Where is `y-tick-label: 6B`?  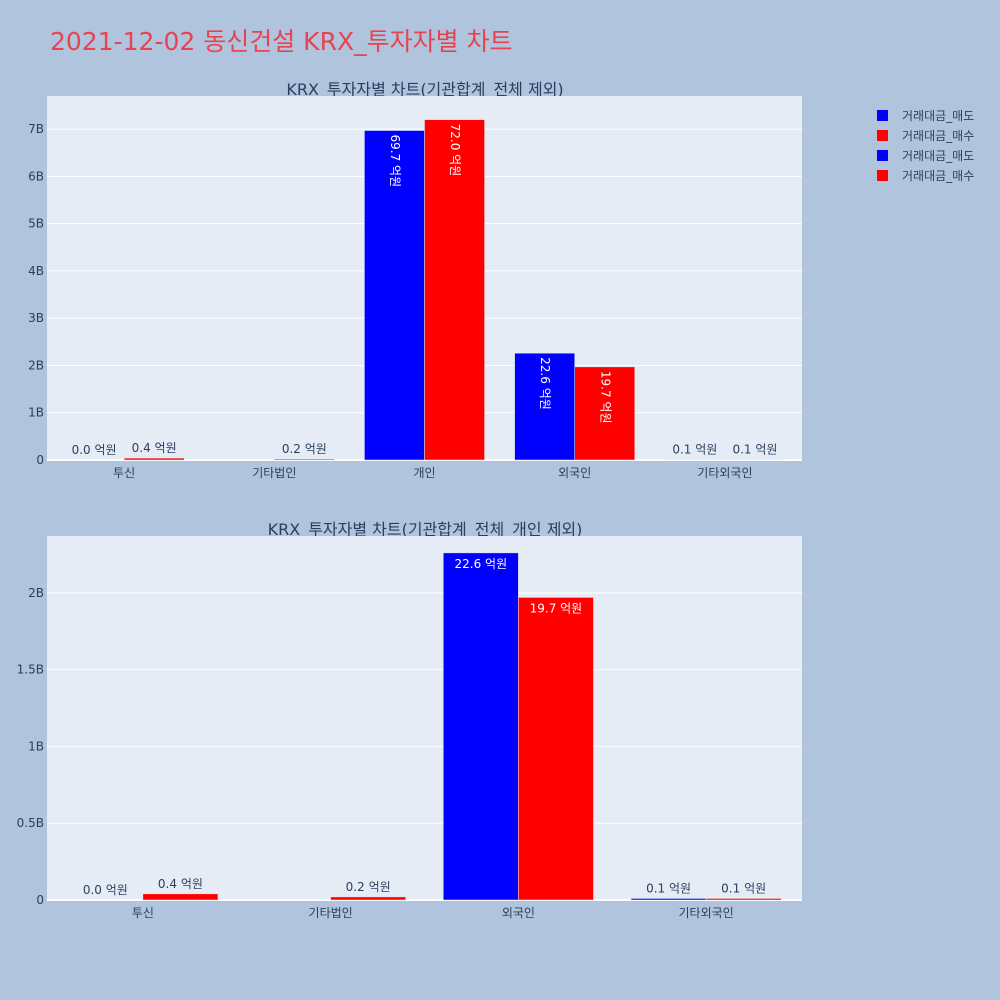
y-tick-label: 6B is located at coordinates (36, 176).